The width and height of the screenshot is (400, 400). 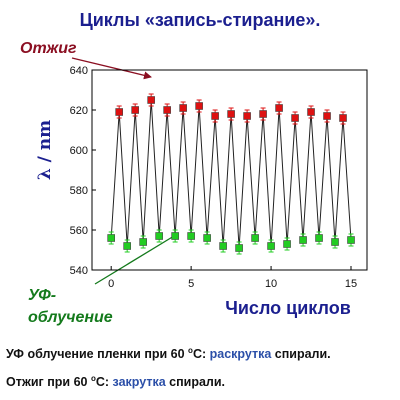 I want to click on caption-uv-text-1: УФ облучение пленки при 60, so click(x=97, y=354).